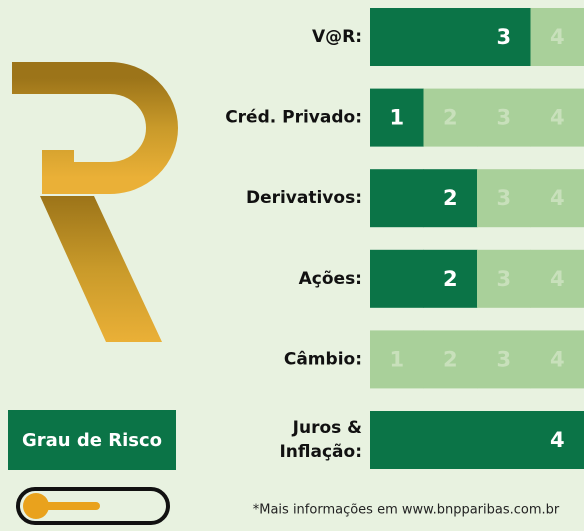  Describe the element at coordinates (101, 269) in the screenshot. I see `logo-leg` at that location.